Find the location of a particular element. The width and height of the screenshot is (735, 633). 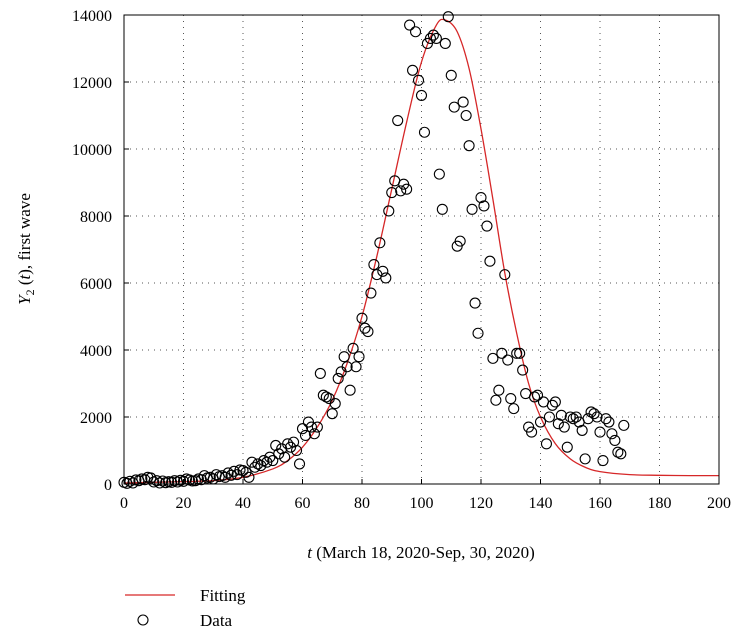

x-tick-label: 0 is located at coordinates (124, 503).